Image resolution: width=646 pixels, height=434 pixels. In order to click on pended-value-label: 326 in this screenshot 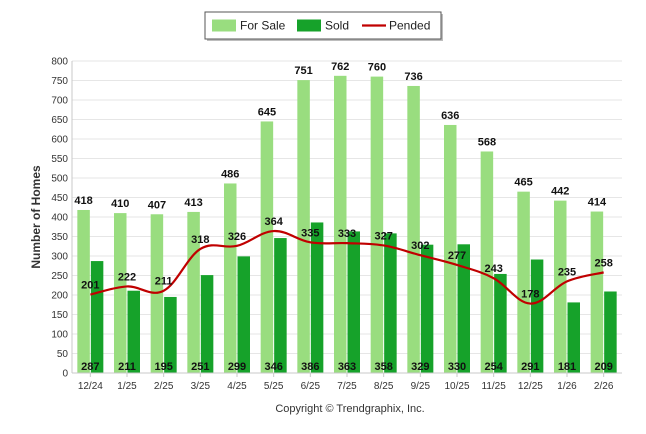, I will do `click(237, 237)`.